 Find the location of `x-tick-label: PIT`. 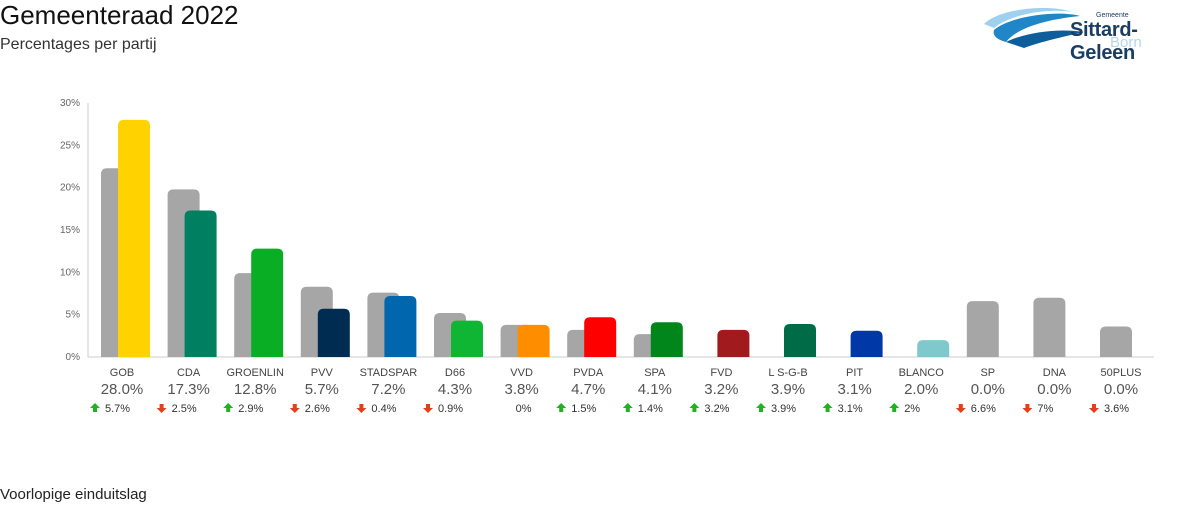

x-tick-label: PIT is located at coordinates (854, 373).